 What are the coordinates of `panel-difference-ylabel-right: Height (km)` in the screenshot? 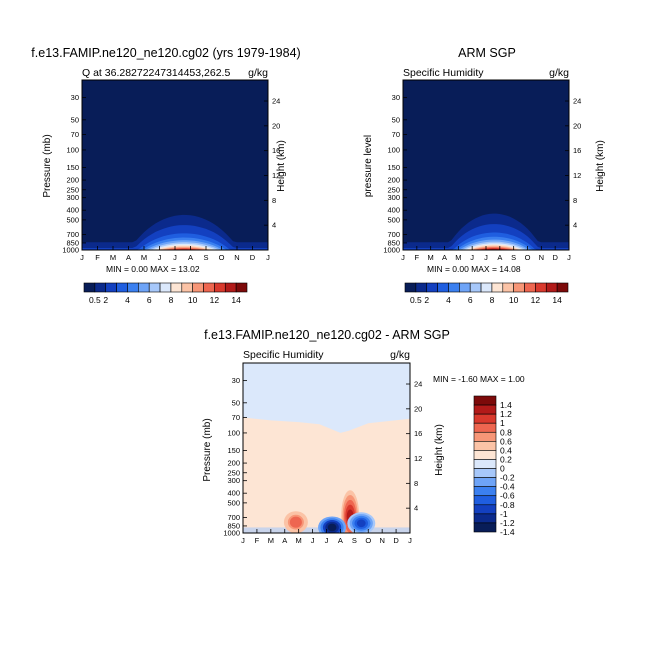 It's located at (439, 450).